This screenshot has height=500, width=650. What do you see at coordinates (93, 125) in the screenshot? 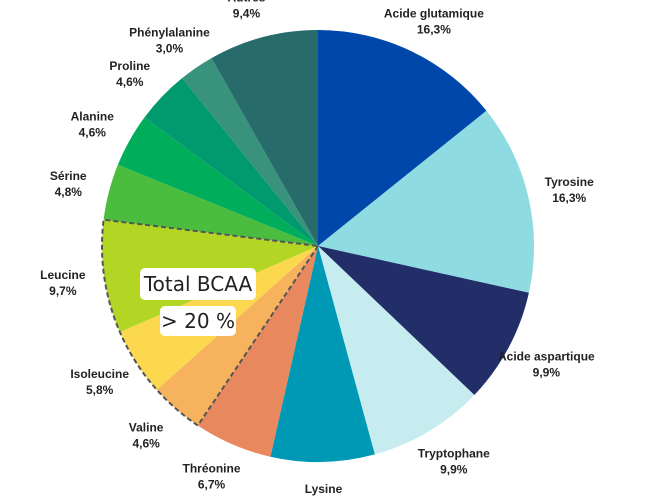
I see `label-alanine: Alanine 4,6%` at bounding box center [93, 125].